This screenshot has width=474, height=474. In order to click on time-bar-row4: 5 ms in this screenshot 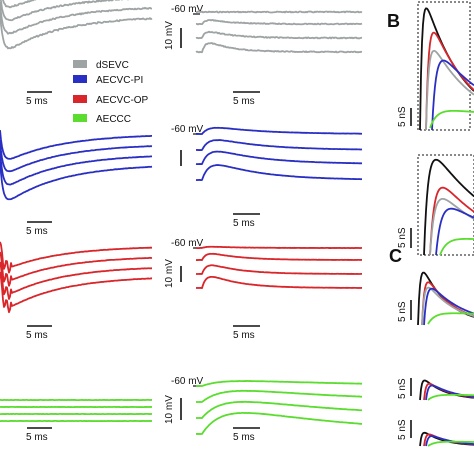, I will do `click(39, 435)`.